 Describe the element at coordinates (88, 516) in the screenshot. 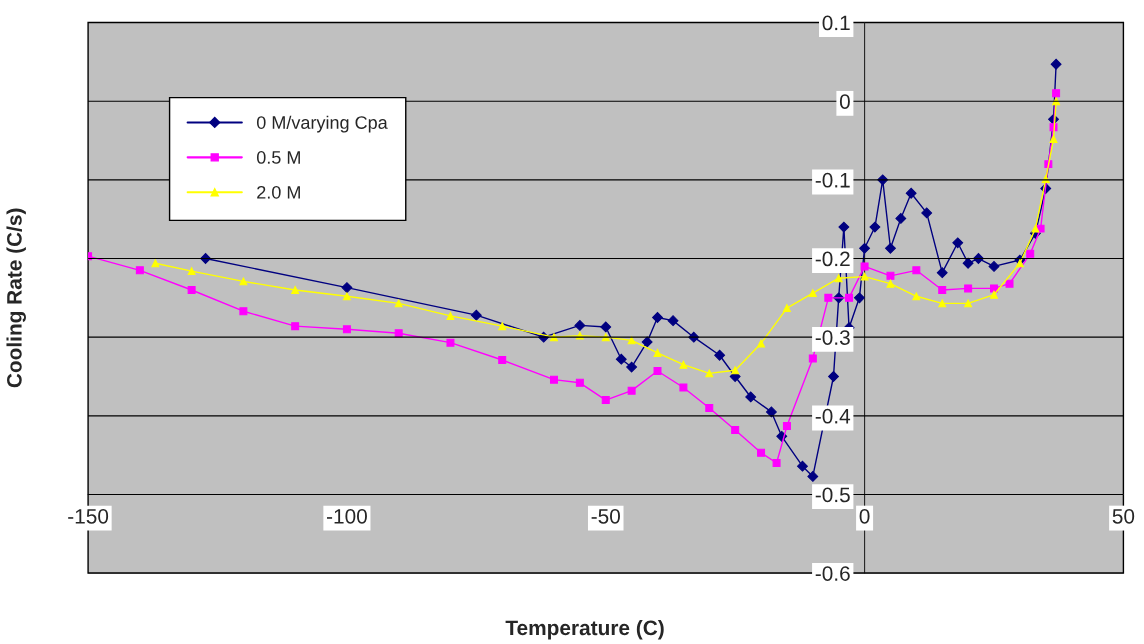

I see `x-tick-label: -150` at that location.